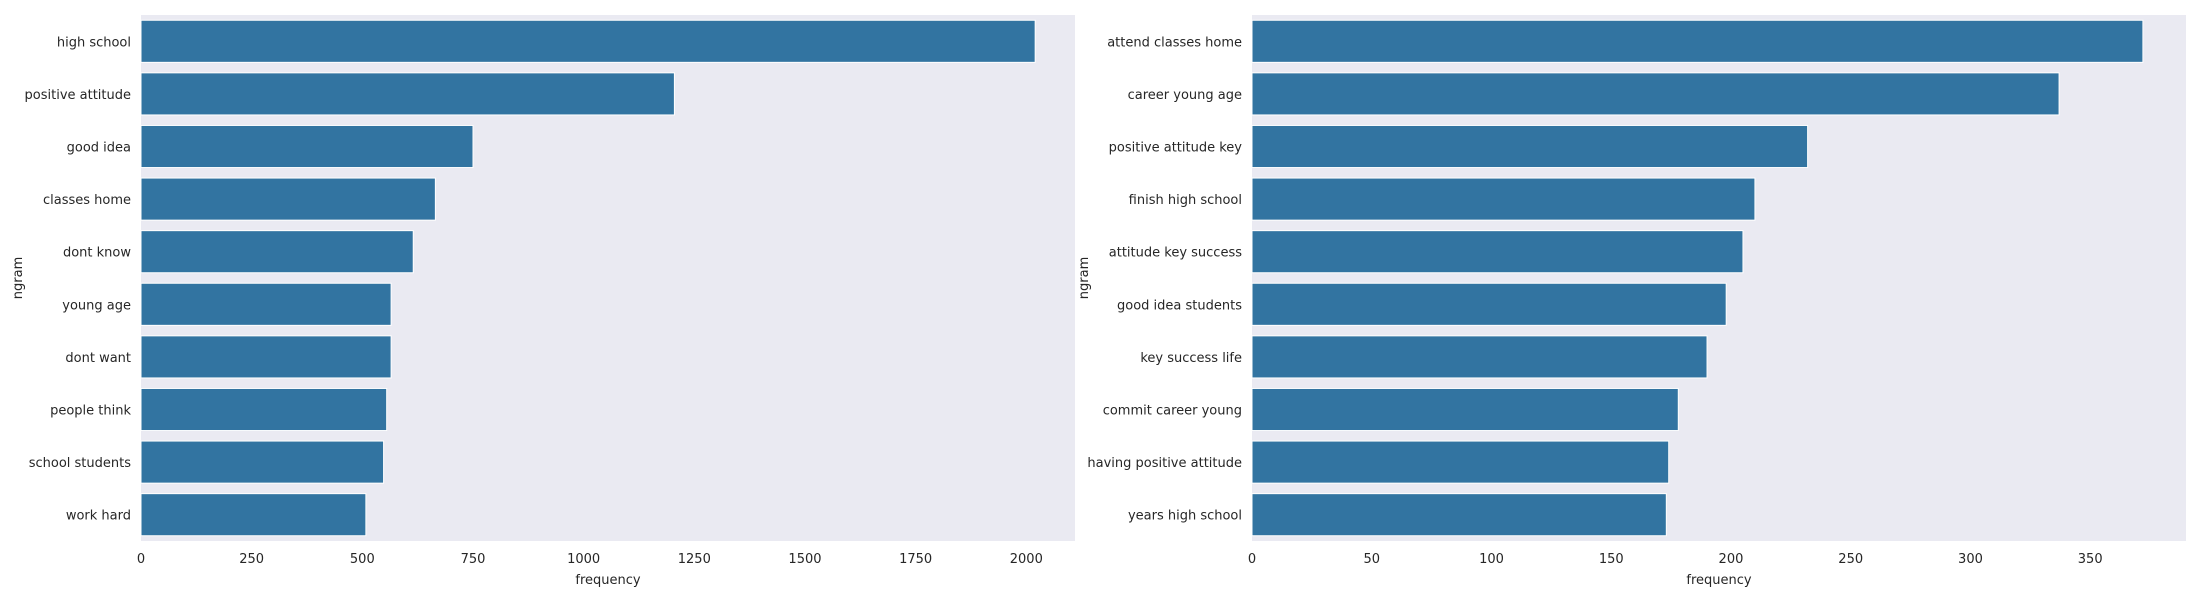  I want to click on x-tick-label: 200, so click(1731, 559).